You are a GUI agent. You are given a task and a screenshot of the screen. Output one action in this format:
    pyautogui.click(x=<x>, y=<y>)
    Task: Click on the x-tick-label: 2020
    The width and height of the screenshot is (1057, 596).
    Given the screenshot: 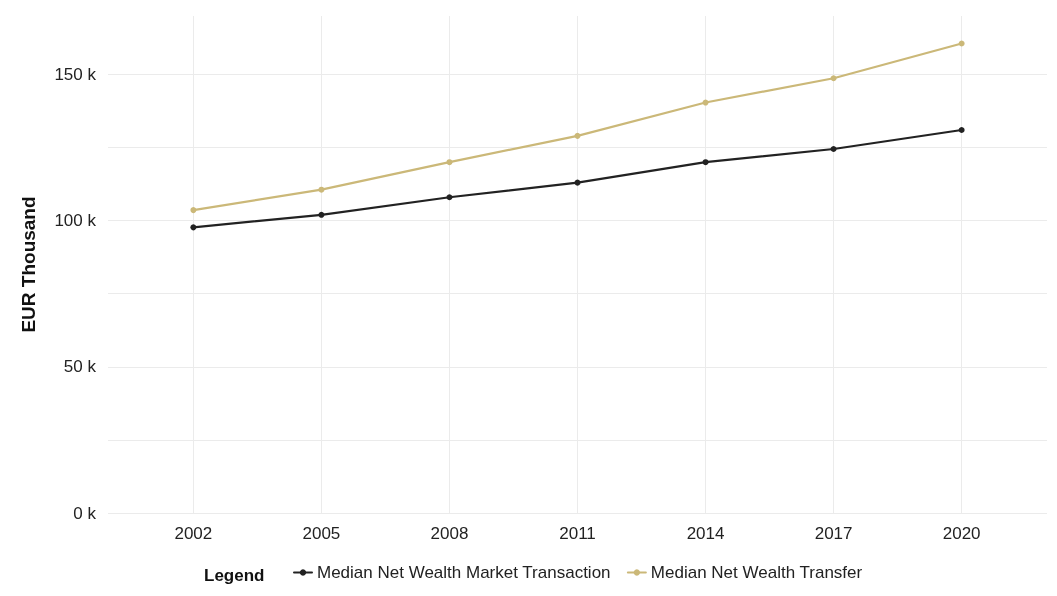 What is the action you would take?
    pyautogui.click(x=961, y=533)
    